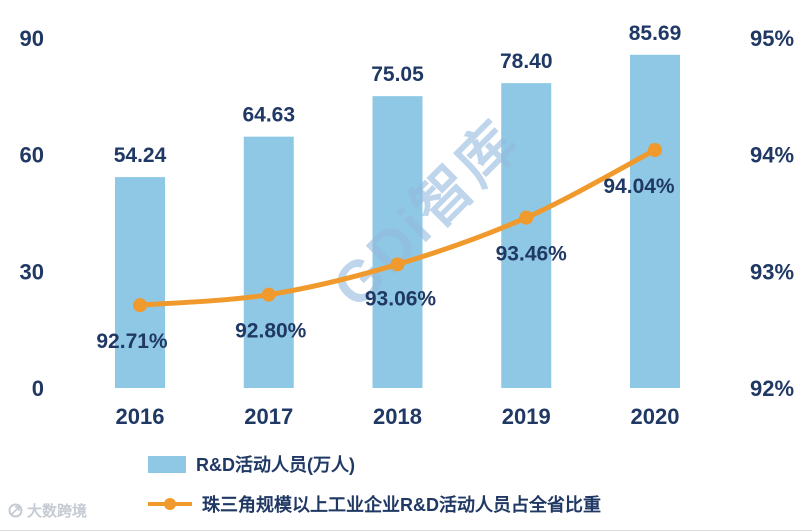 This screenshot has width=812, height=531. I want to click on line-point-2017, so click(268, 294).